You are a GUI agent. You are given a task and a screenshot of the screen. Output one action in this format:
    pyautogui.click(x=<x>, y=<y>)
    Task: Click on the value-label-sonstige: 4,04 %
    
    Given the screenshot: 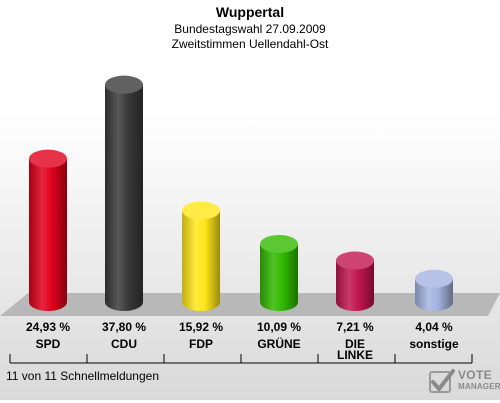 What is the action you would take?
    pyautogui.click(x=434, y=327)
    